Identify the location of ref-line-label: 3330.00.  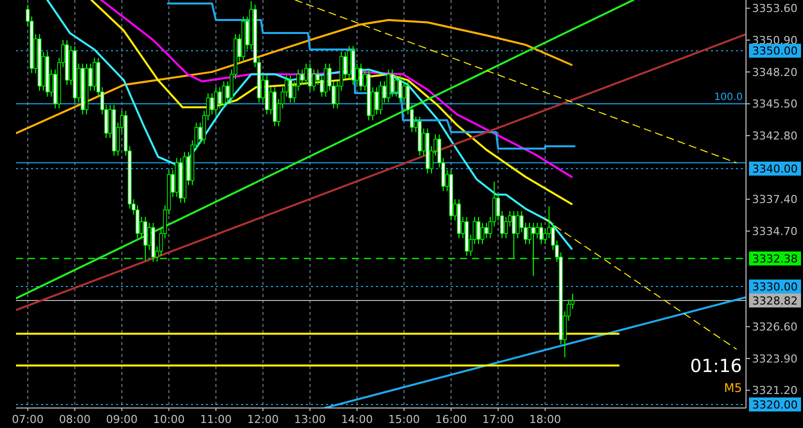
(775, 287).